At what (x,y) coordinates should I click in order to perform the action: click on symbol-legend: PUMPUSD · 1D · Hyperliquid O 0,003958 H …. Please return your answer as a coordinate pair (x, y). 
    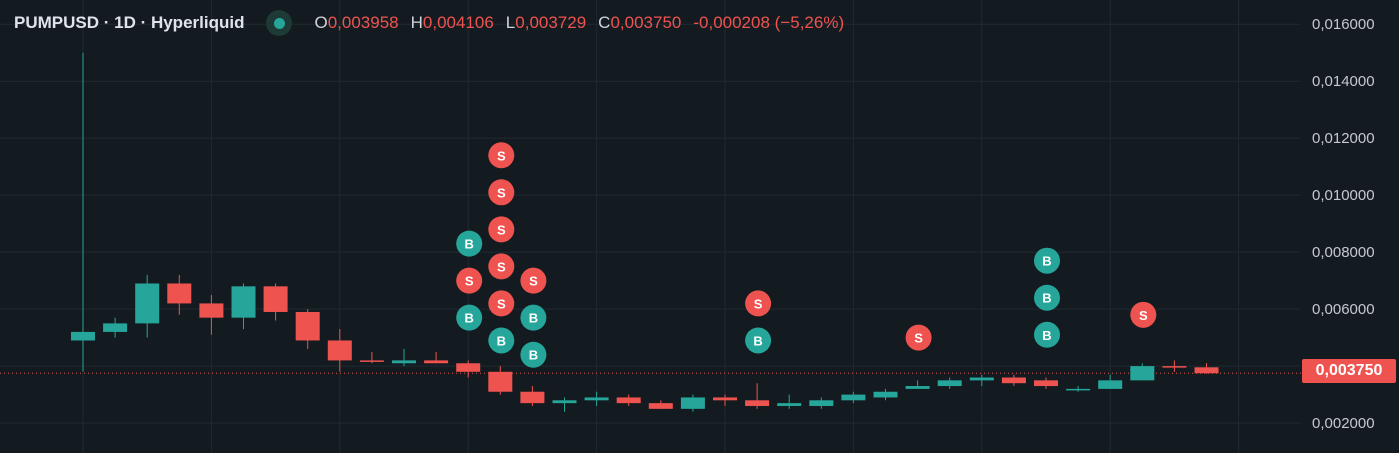
    Looking at the image, I should click on (434, 23).